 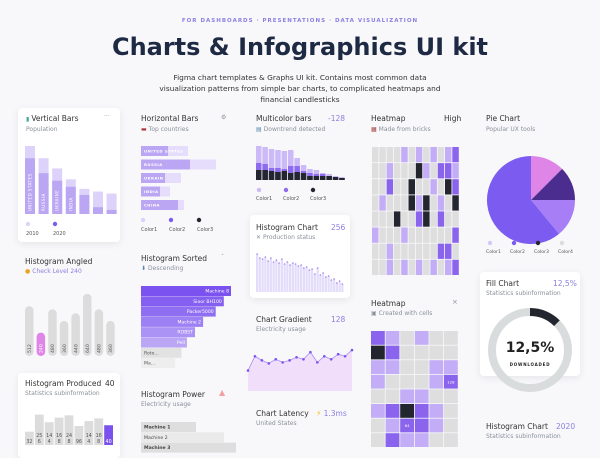 I want to click on card-subtitle: Population, so click(x=42, y=129).